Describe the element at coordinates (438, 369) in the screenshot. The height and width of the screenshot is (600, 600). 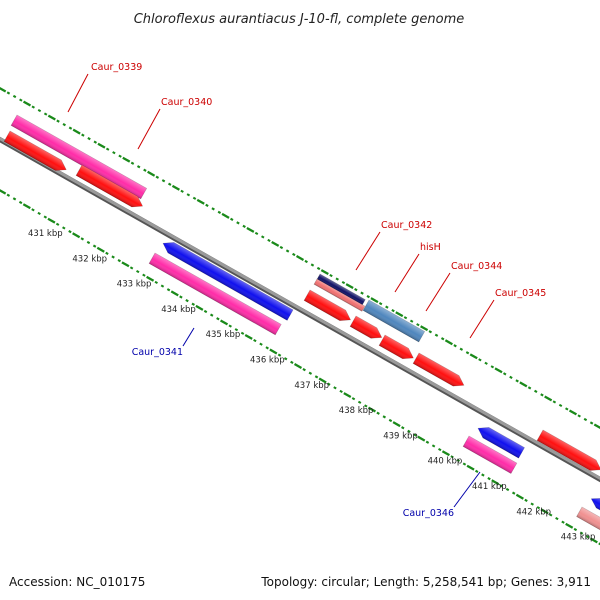
I see `caur-0345b-feature` at that location.